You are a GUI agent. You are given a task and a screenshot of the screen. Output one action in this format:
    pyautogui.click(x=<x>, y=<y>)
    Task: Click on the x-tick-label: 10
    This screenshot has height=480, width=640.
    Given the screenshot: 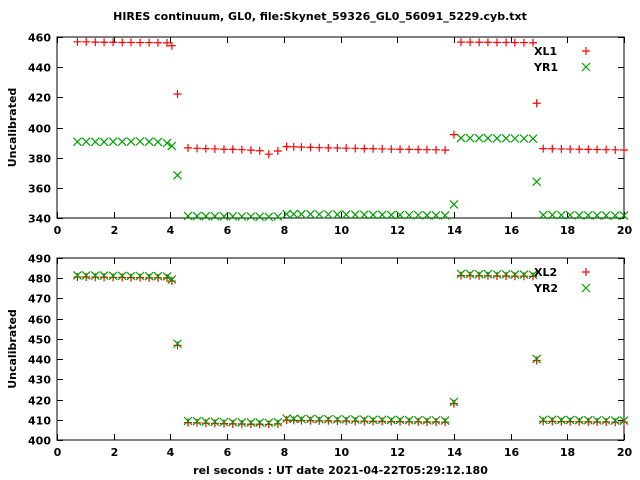 What is the action you would take?
    pyautogui.click(x=342, y=230)
    